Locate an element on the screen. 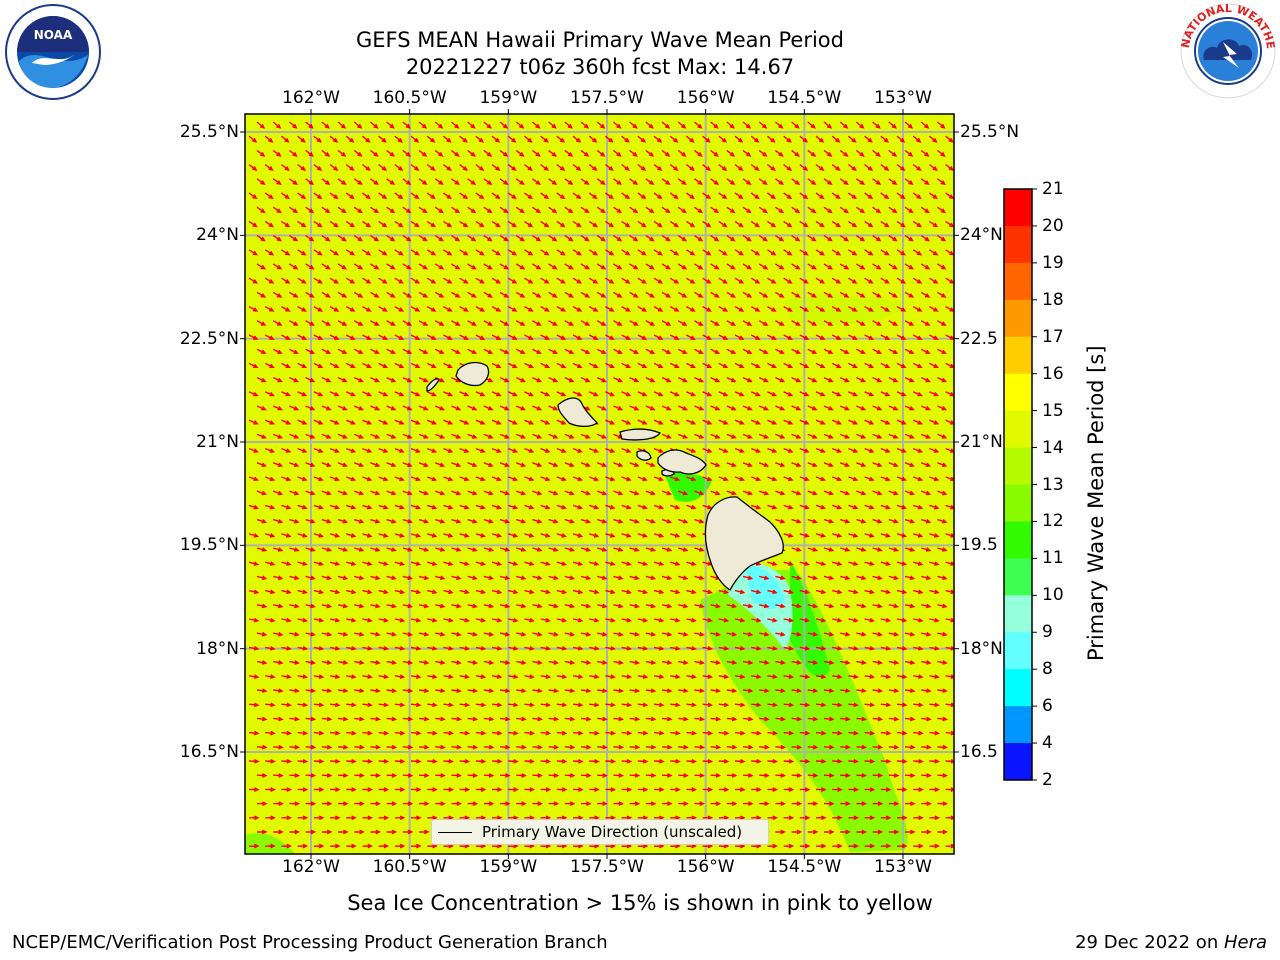 This screenshot has height=960, width=1280. noaa-logo: NOAA is located at coordinates (53, 52).